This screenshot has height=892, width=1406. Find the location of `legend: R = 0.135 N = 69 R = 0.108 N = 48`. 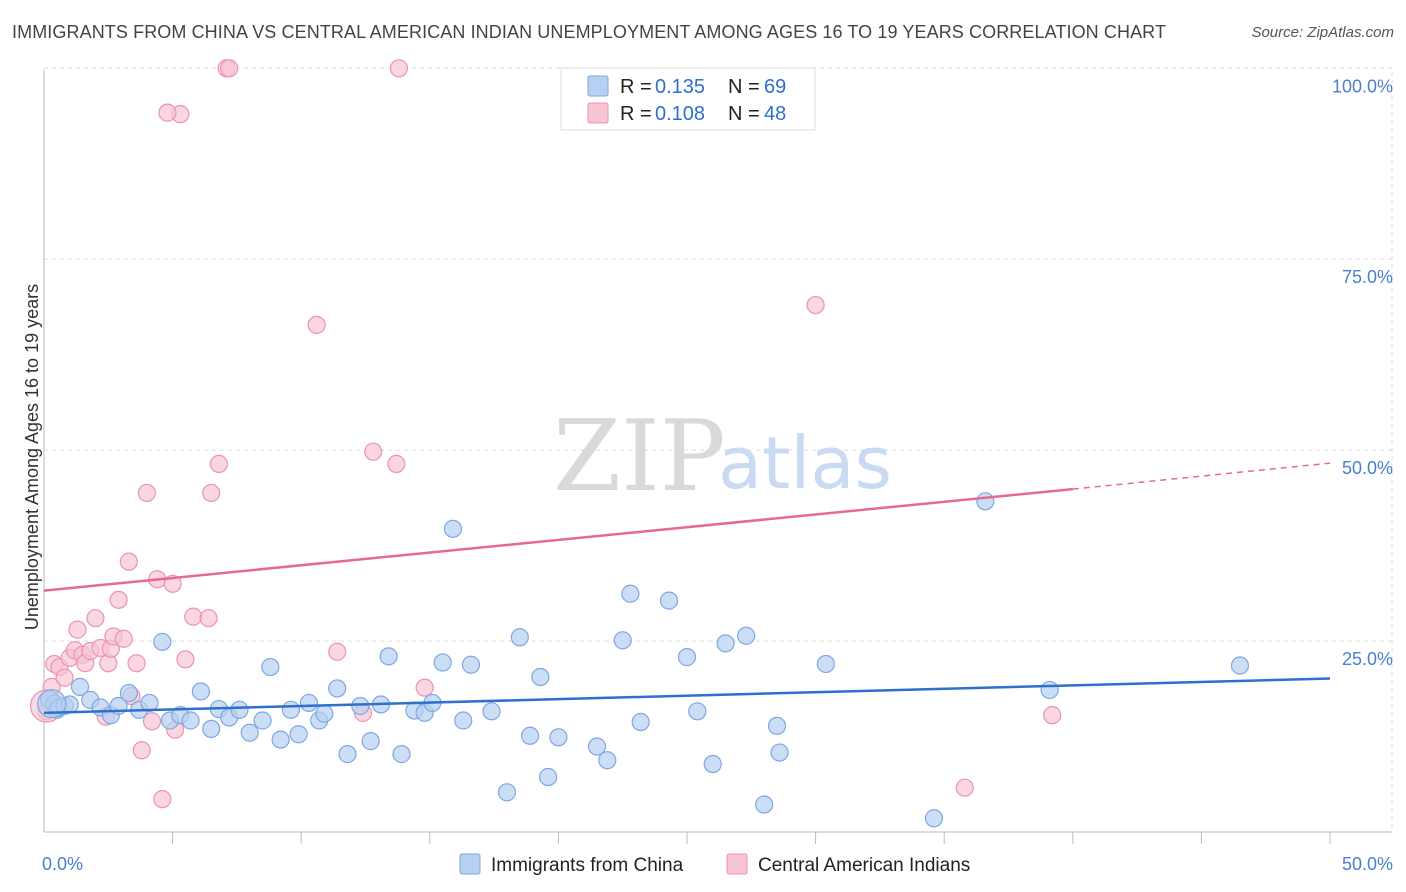

legend: R = 0.135 N = 69 R = 0.108 N = 48 is located at coordinates (688, 99).